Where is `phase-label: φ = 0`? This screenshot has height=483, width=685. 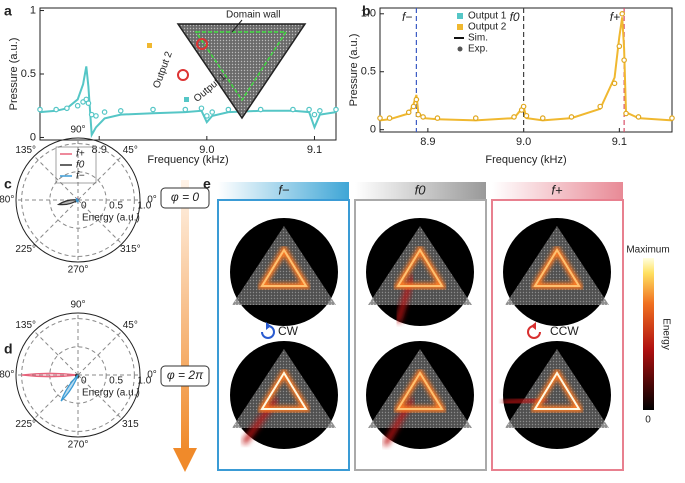 phase-label: φ = 0 is located at coordinates (185, 197).